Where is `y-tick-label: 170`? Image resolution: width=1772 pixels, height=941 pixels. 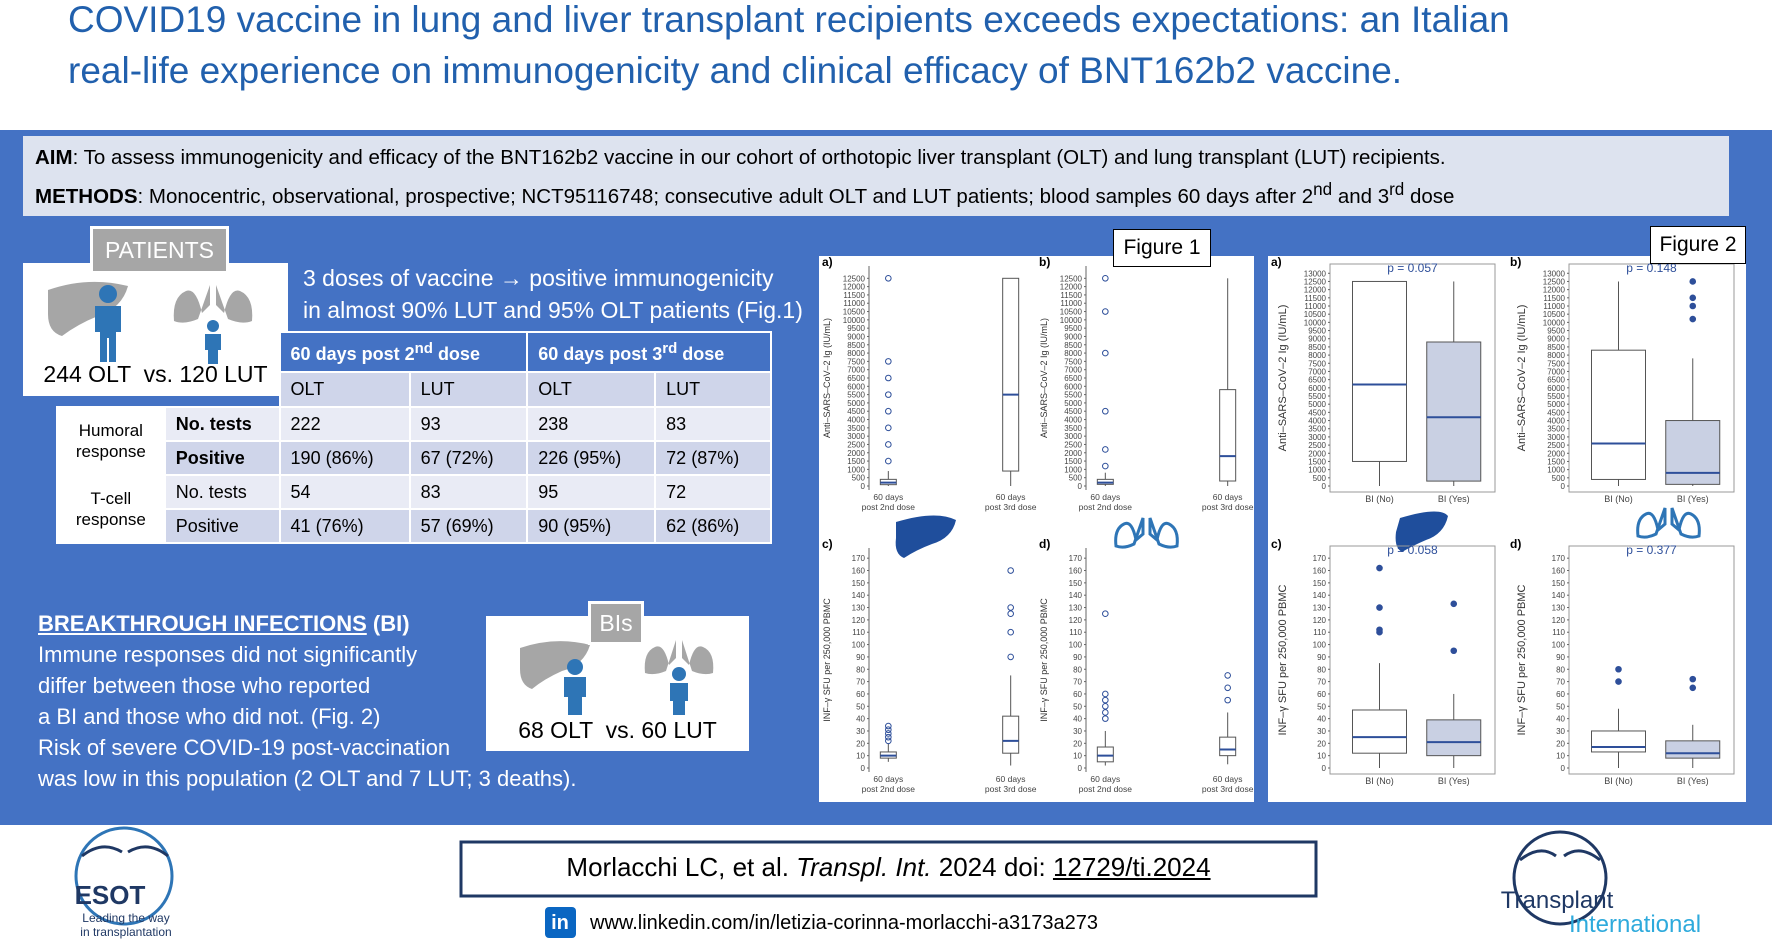
y-tick-label: 170 is located at coordinates (1320, 558).